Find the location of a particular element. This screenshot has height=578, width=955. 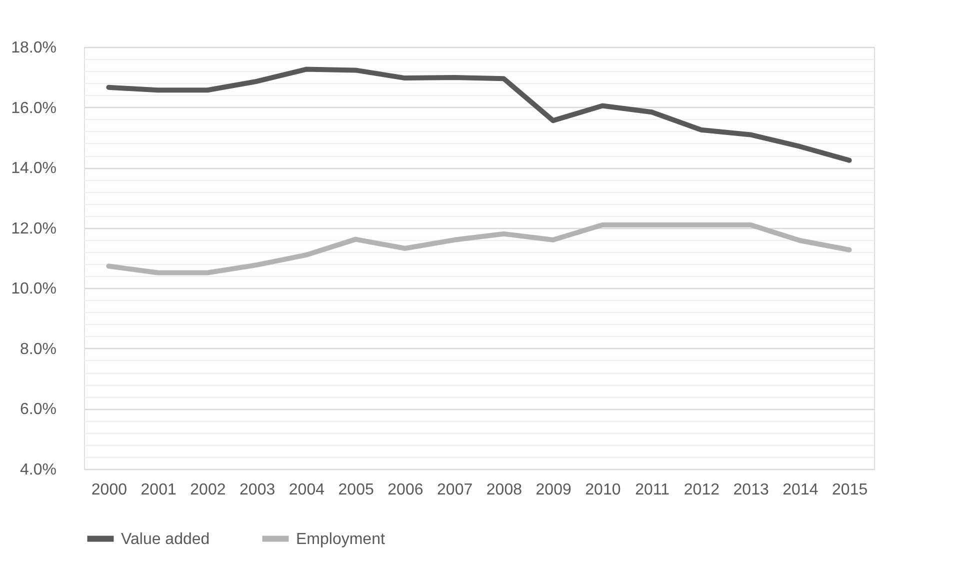

x-tick-label: 2010 is located at coordinates (603, 490).